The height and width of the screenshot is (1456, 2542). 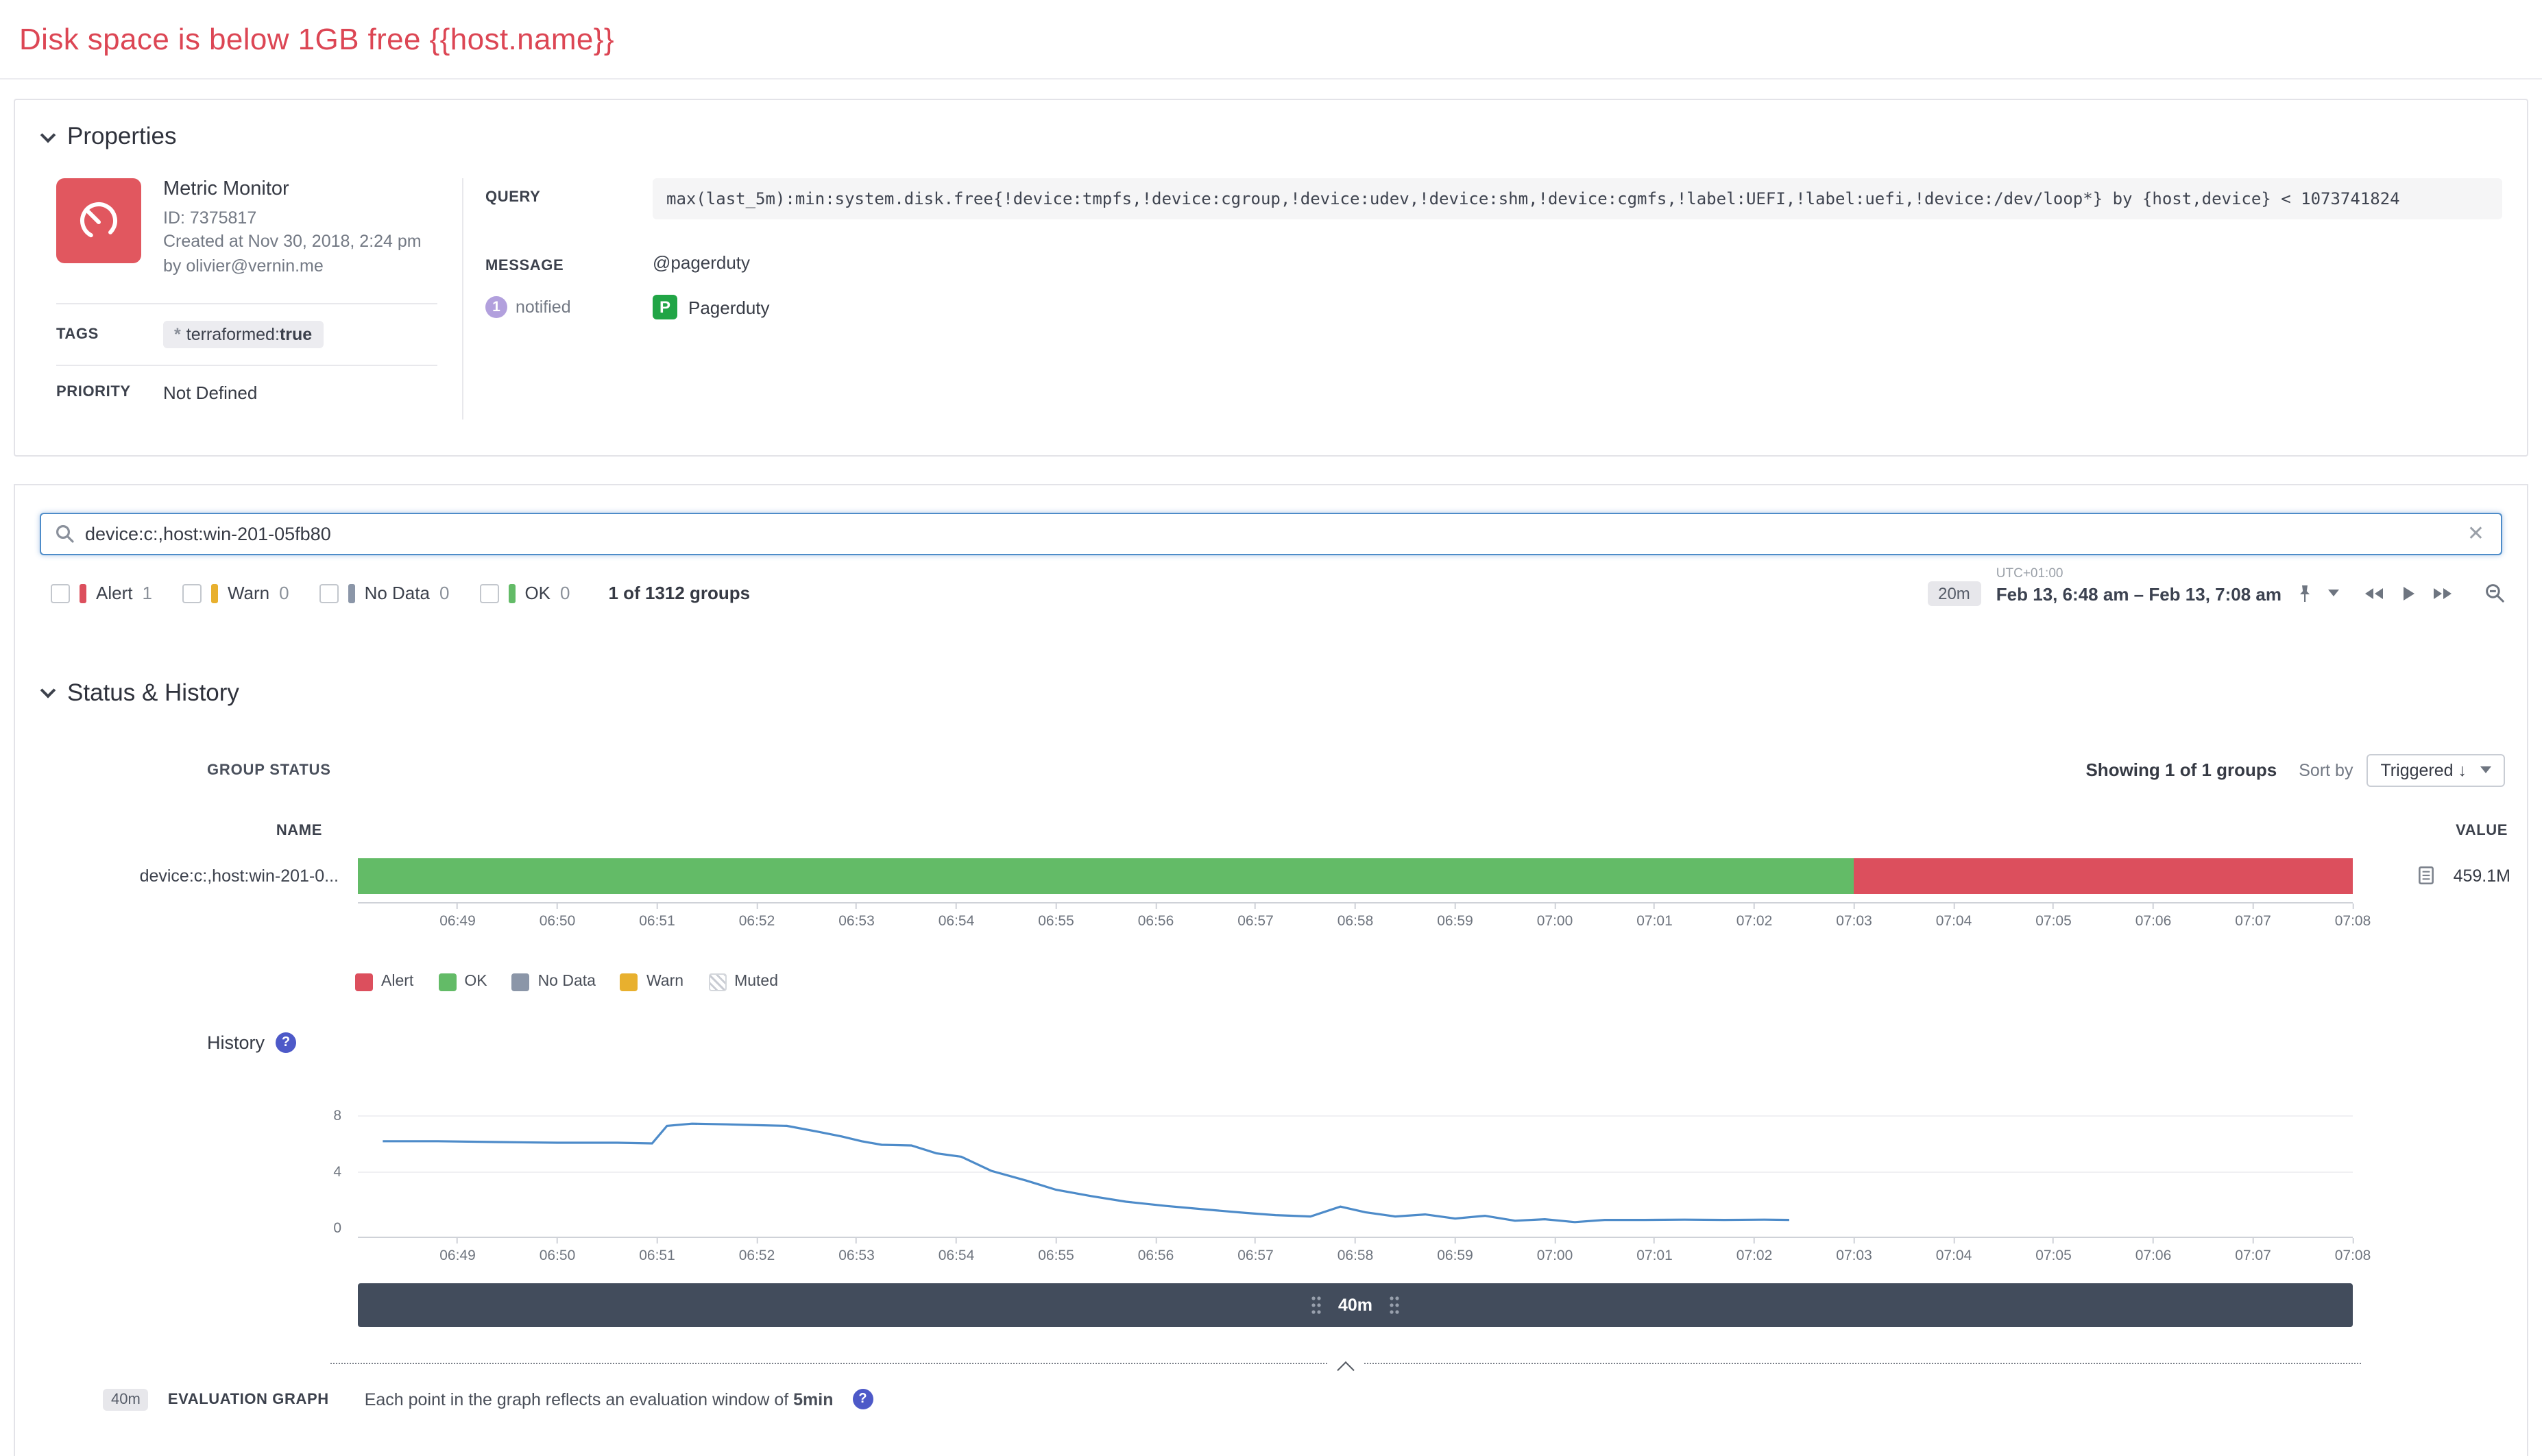 I want to click on axis-tick: 06:55, so click(x=1056, y=1250).